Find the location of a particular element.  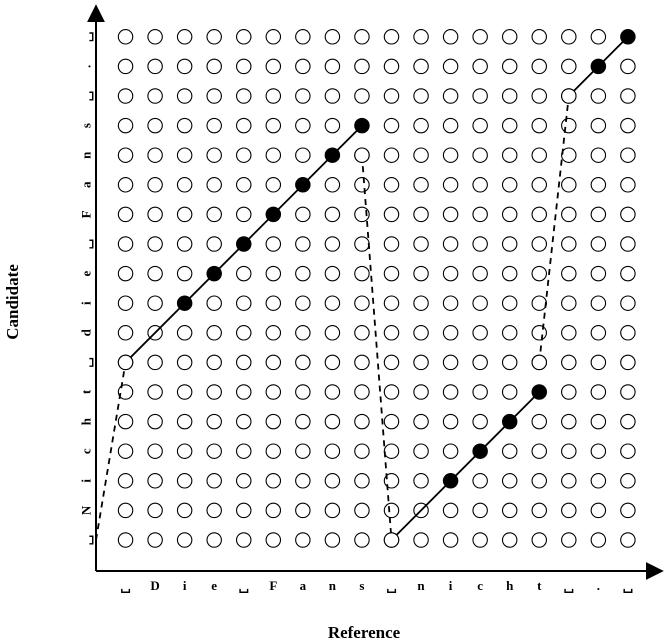

y-axis-title: Candidate is located at coordinates (12, 302).